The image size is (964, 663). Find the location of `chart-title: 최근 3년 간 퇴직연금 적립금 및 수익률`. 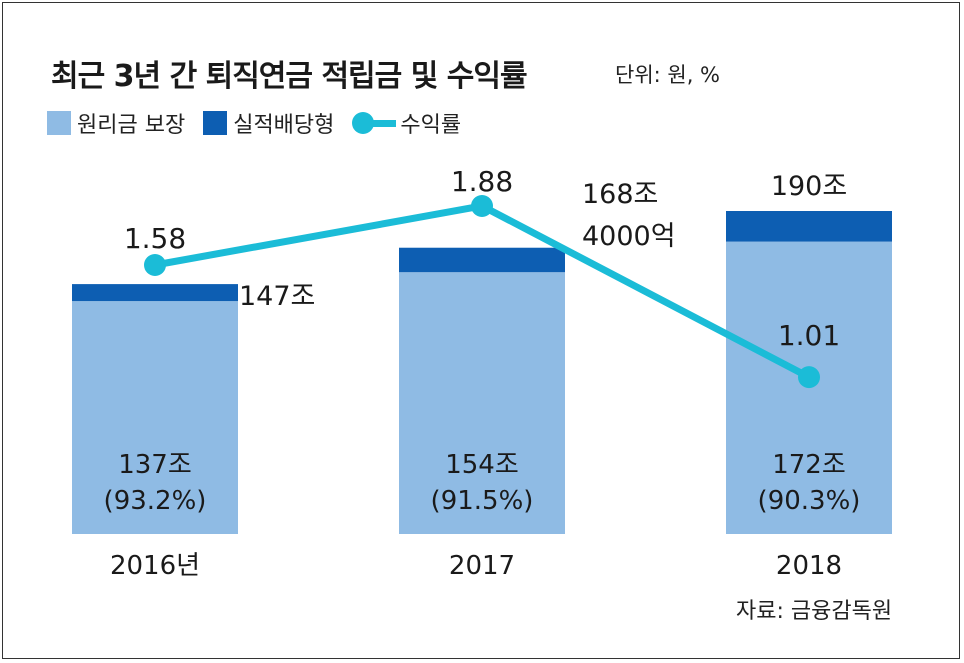

chart-title: 최근 3년 간 퇴직연금 적립금 및 수익률 is located at coordinates (289, 76).